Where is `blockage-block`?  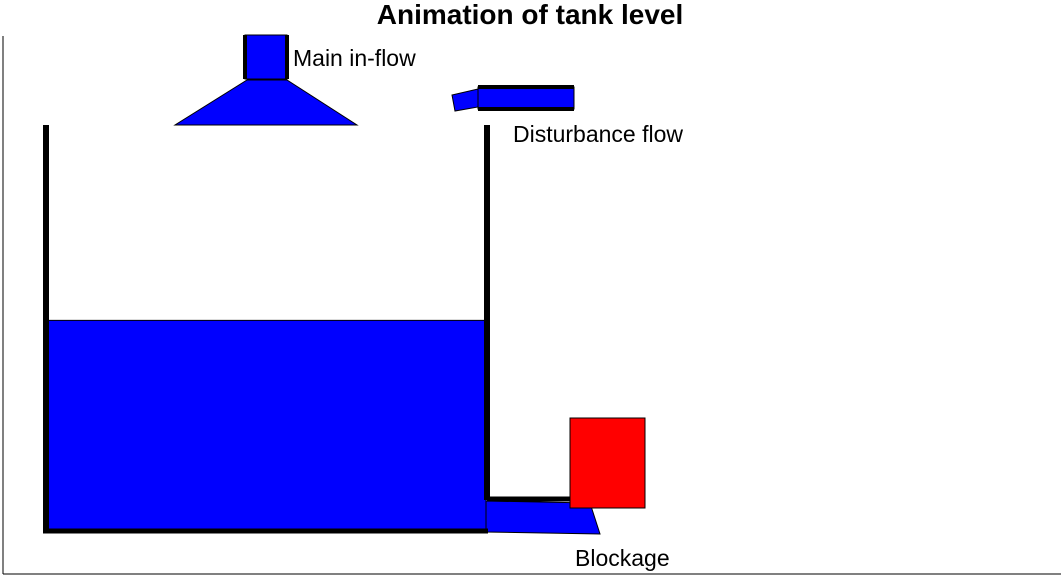
blockage-block is located at coordinates (607, 463).